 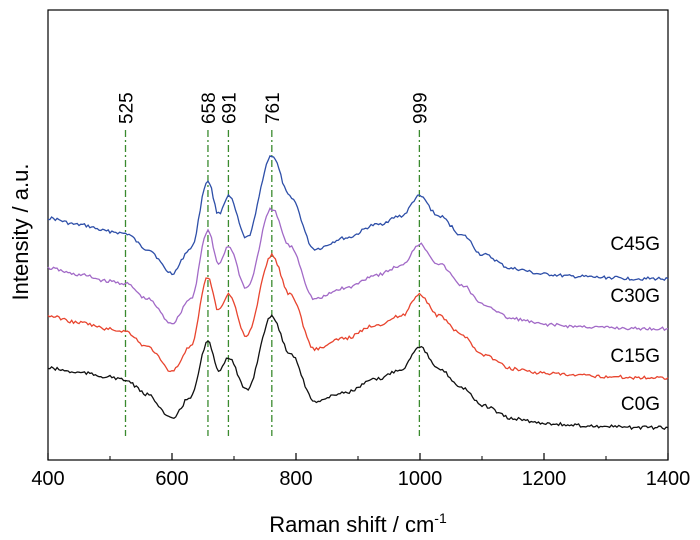 I want to click on x-axis-title-superscript: -1, so click(x=440, y=518).